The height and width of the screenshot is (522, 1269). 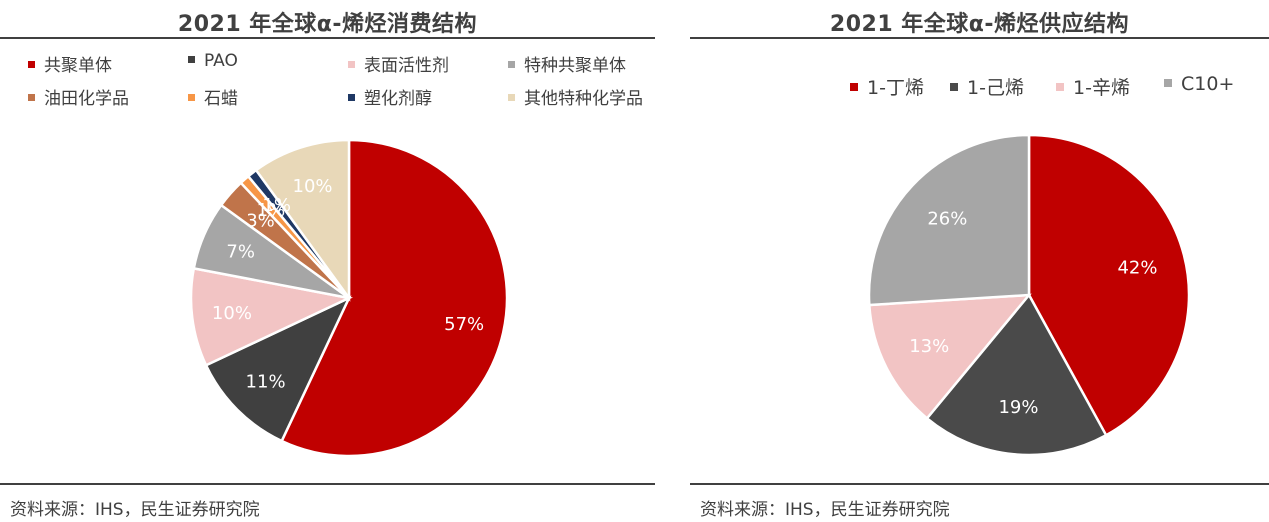 I want to click on legend-item-1: 共聚单体, so click(x=70, y=63).